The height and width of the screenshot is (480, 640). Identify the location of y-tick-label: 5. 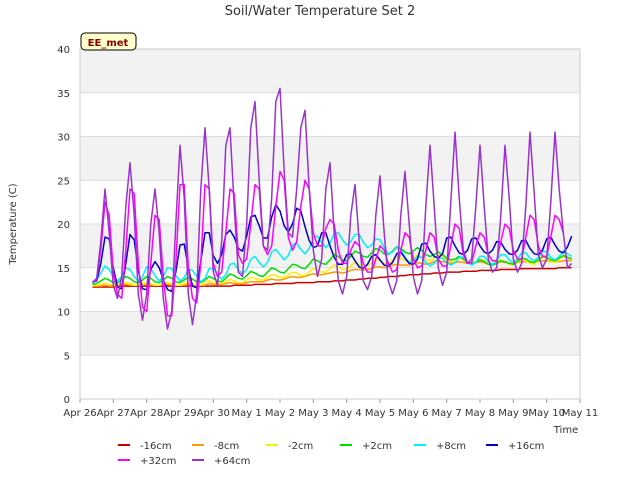
(67, 356).